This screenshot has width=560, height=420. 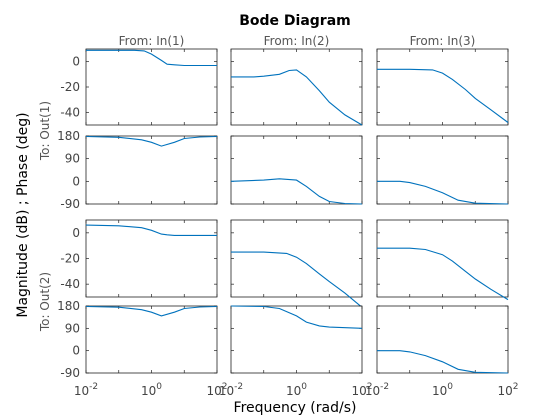 What do you see at coordinates (45, 131) in the screenshot?
I see `row-header: To: Out(1)` at bounding box center [45, 131].